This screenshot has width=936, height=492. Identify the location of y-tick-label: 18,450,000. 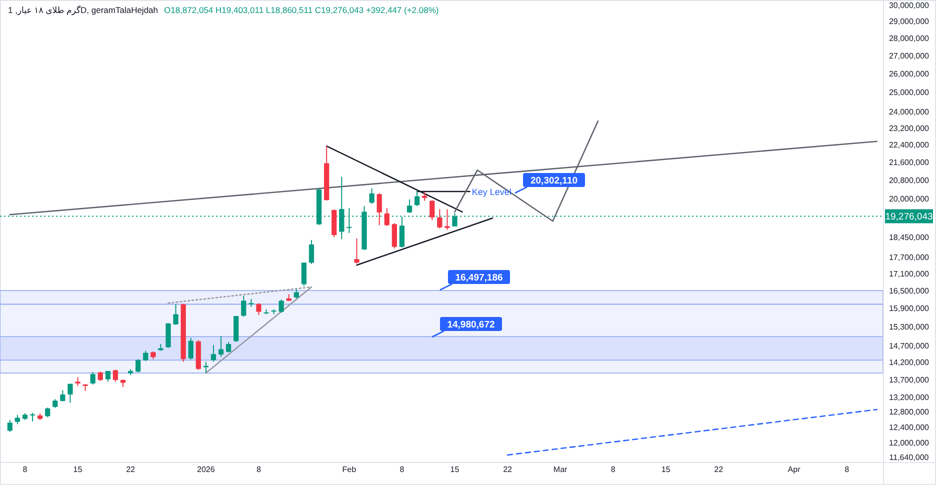
(909, 237).